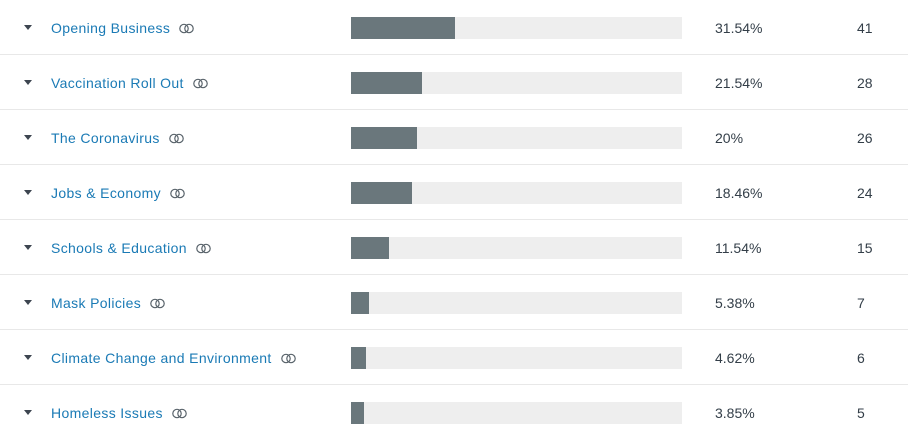 The image size is (908, 446). I want to click on result-row: Mask Policies 5.38% 7, so click(454, 302).